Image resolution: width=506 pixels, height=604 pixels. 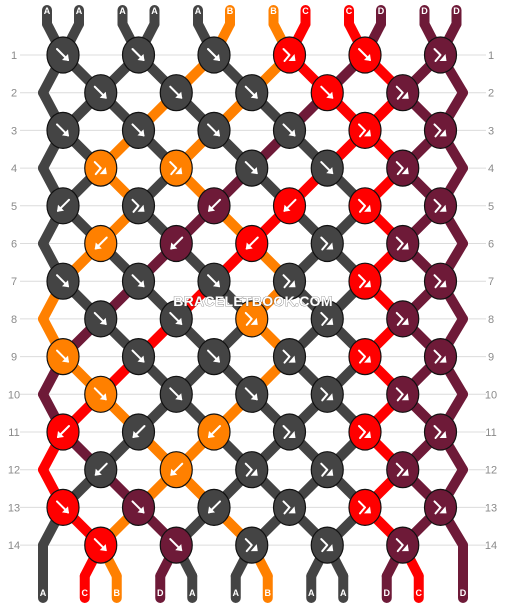 What do you see at coordinates (85, 593) in the screenshot?
I see `strand-label-bottom: C` at bounding box center [85, 593].